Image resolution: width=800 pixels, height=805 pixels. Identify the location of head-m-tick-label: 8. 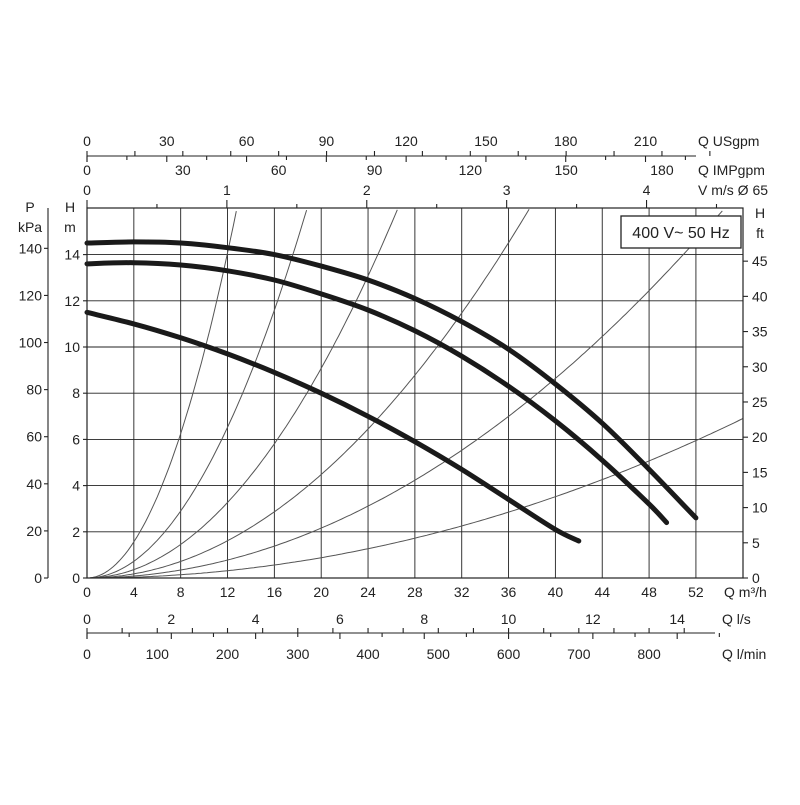
(76, 393).